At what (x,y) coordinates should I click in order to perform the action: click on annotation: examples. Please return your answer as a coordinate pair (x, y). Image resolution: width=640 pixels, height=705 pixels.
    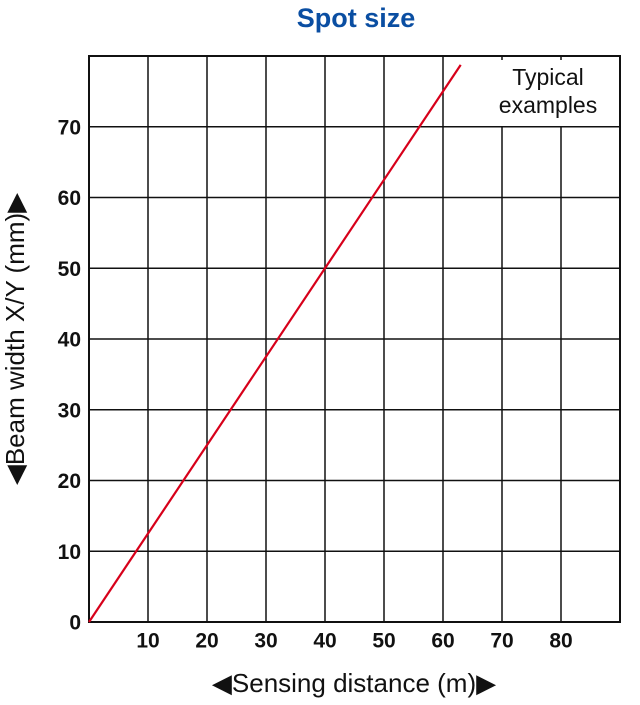
    Looking at the image, I should click on (548, 105).